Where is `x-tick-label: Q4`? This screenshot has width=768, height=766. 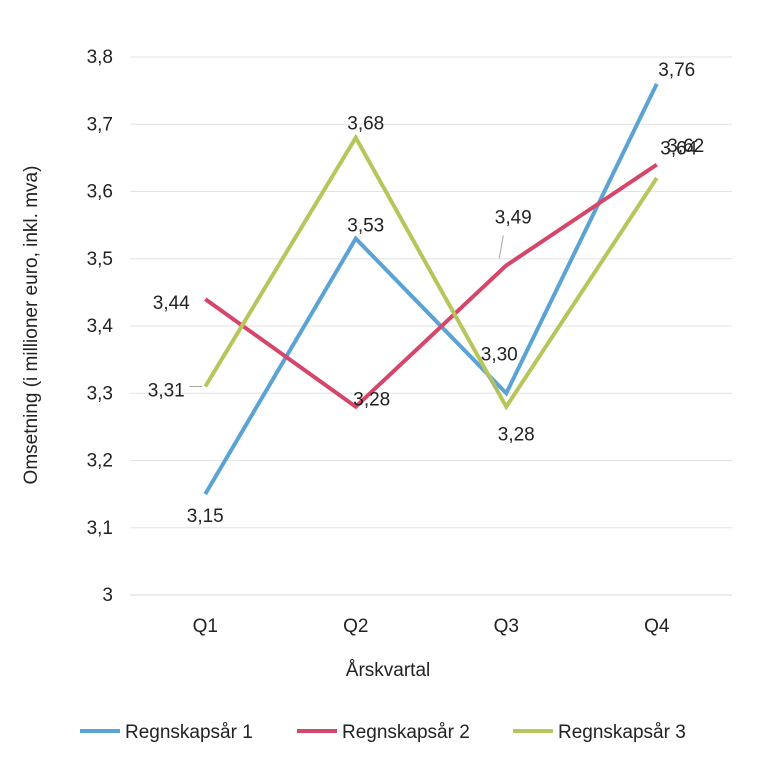 x-tick-label: Q4 is located at coordinates (657, 626).